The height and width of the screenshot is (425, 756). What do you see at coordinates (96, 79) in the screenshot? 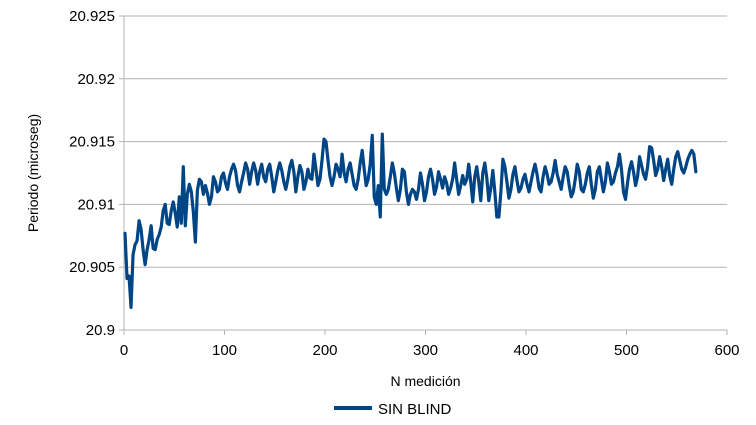
I see `y-tick-label: 20.92` at bounding box center [96, 79].